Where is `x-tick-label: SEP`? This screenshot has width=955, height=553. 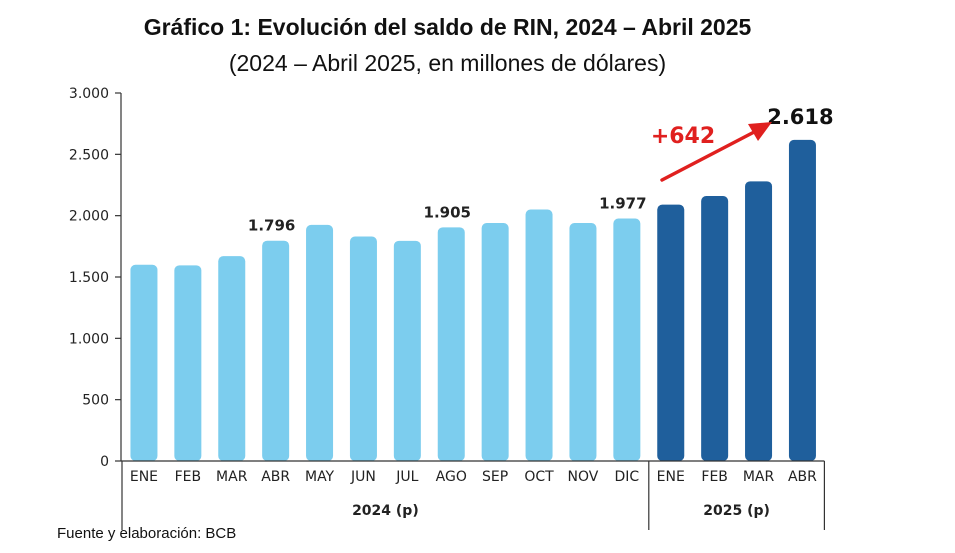 x-tick-label: SEP is located at coordinates (495, 477).